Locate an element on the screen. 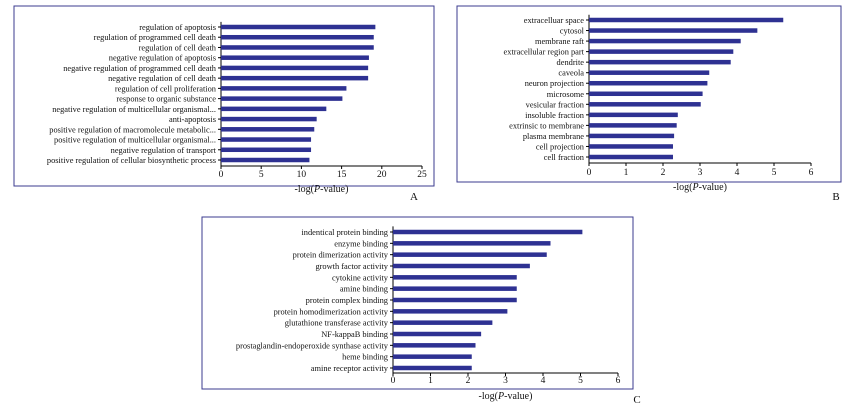  category-label: microsome is located at coordinates (565, 94).